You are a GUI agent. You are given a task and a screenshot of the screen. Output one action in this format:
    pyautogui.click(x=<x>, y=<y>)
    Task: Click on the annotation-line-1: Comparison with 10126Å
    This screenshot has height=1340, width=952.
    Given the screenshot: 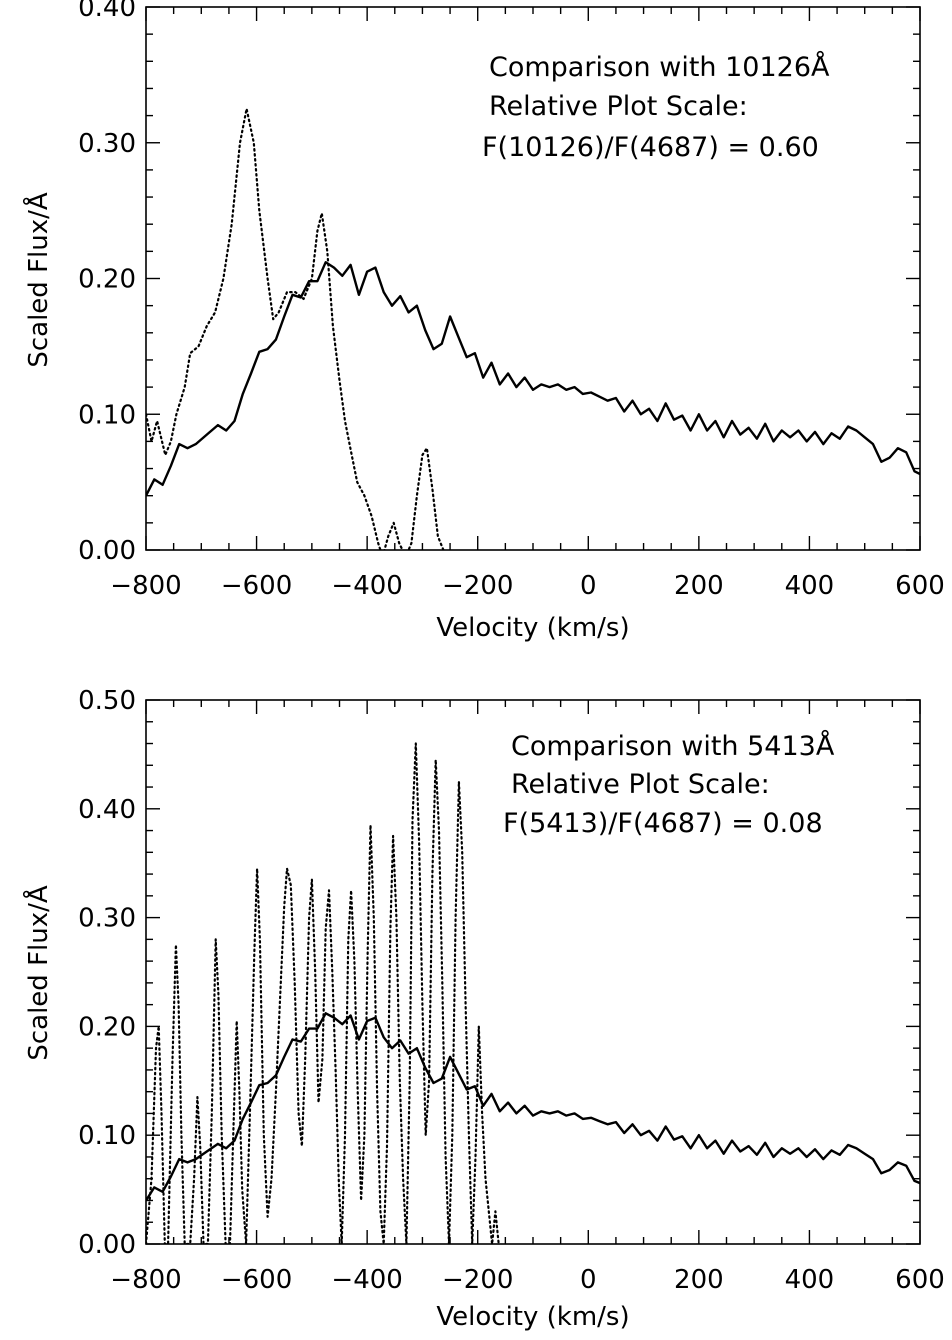 What is the action you would take?
    pyautogui.click(x=659, y=67)
    